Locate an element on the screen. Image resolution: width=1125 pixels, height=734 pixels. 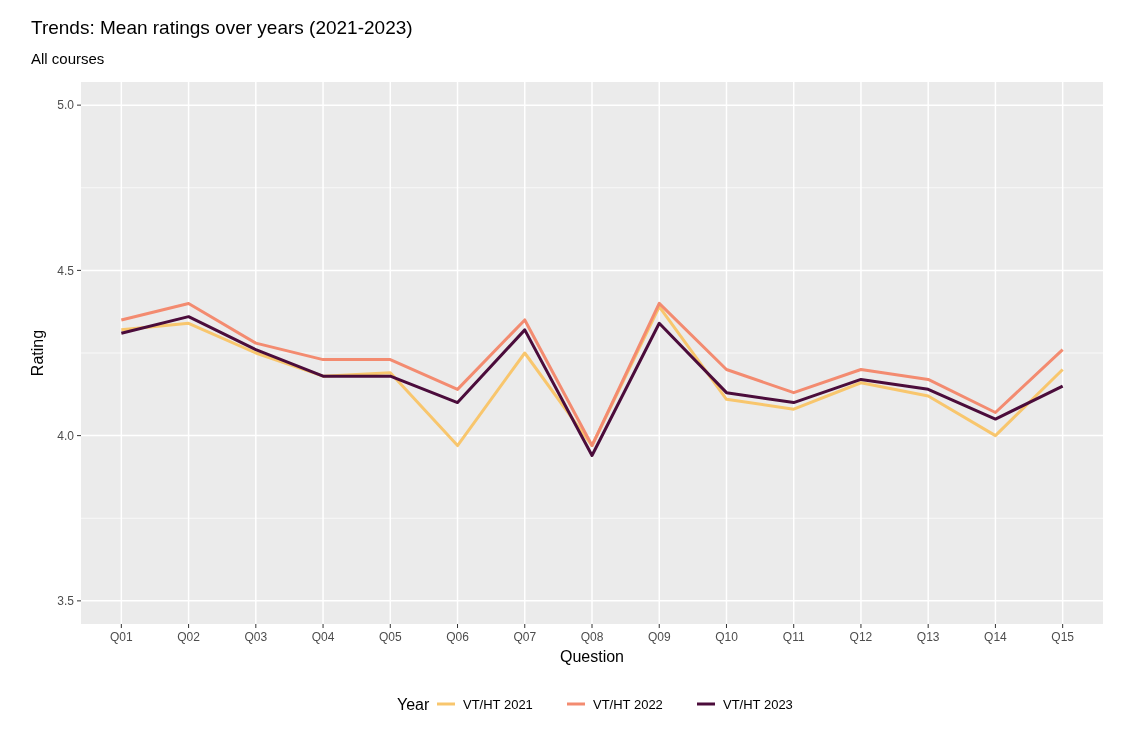
x-tick-label: Q03 is located at coordinates (256, 637).